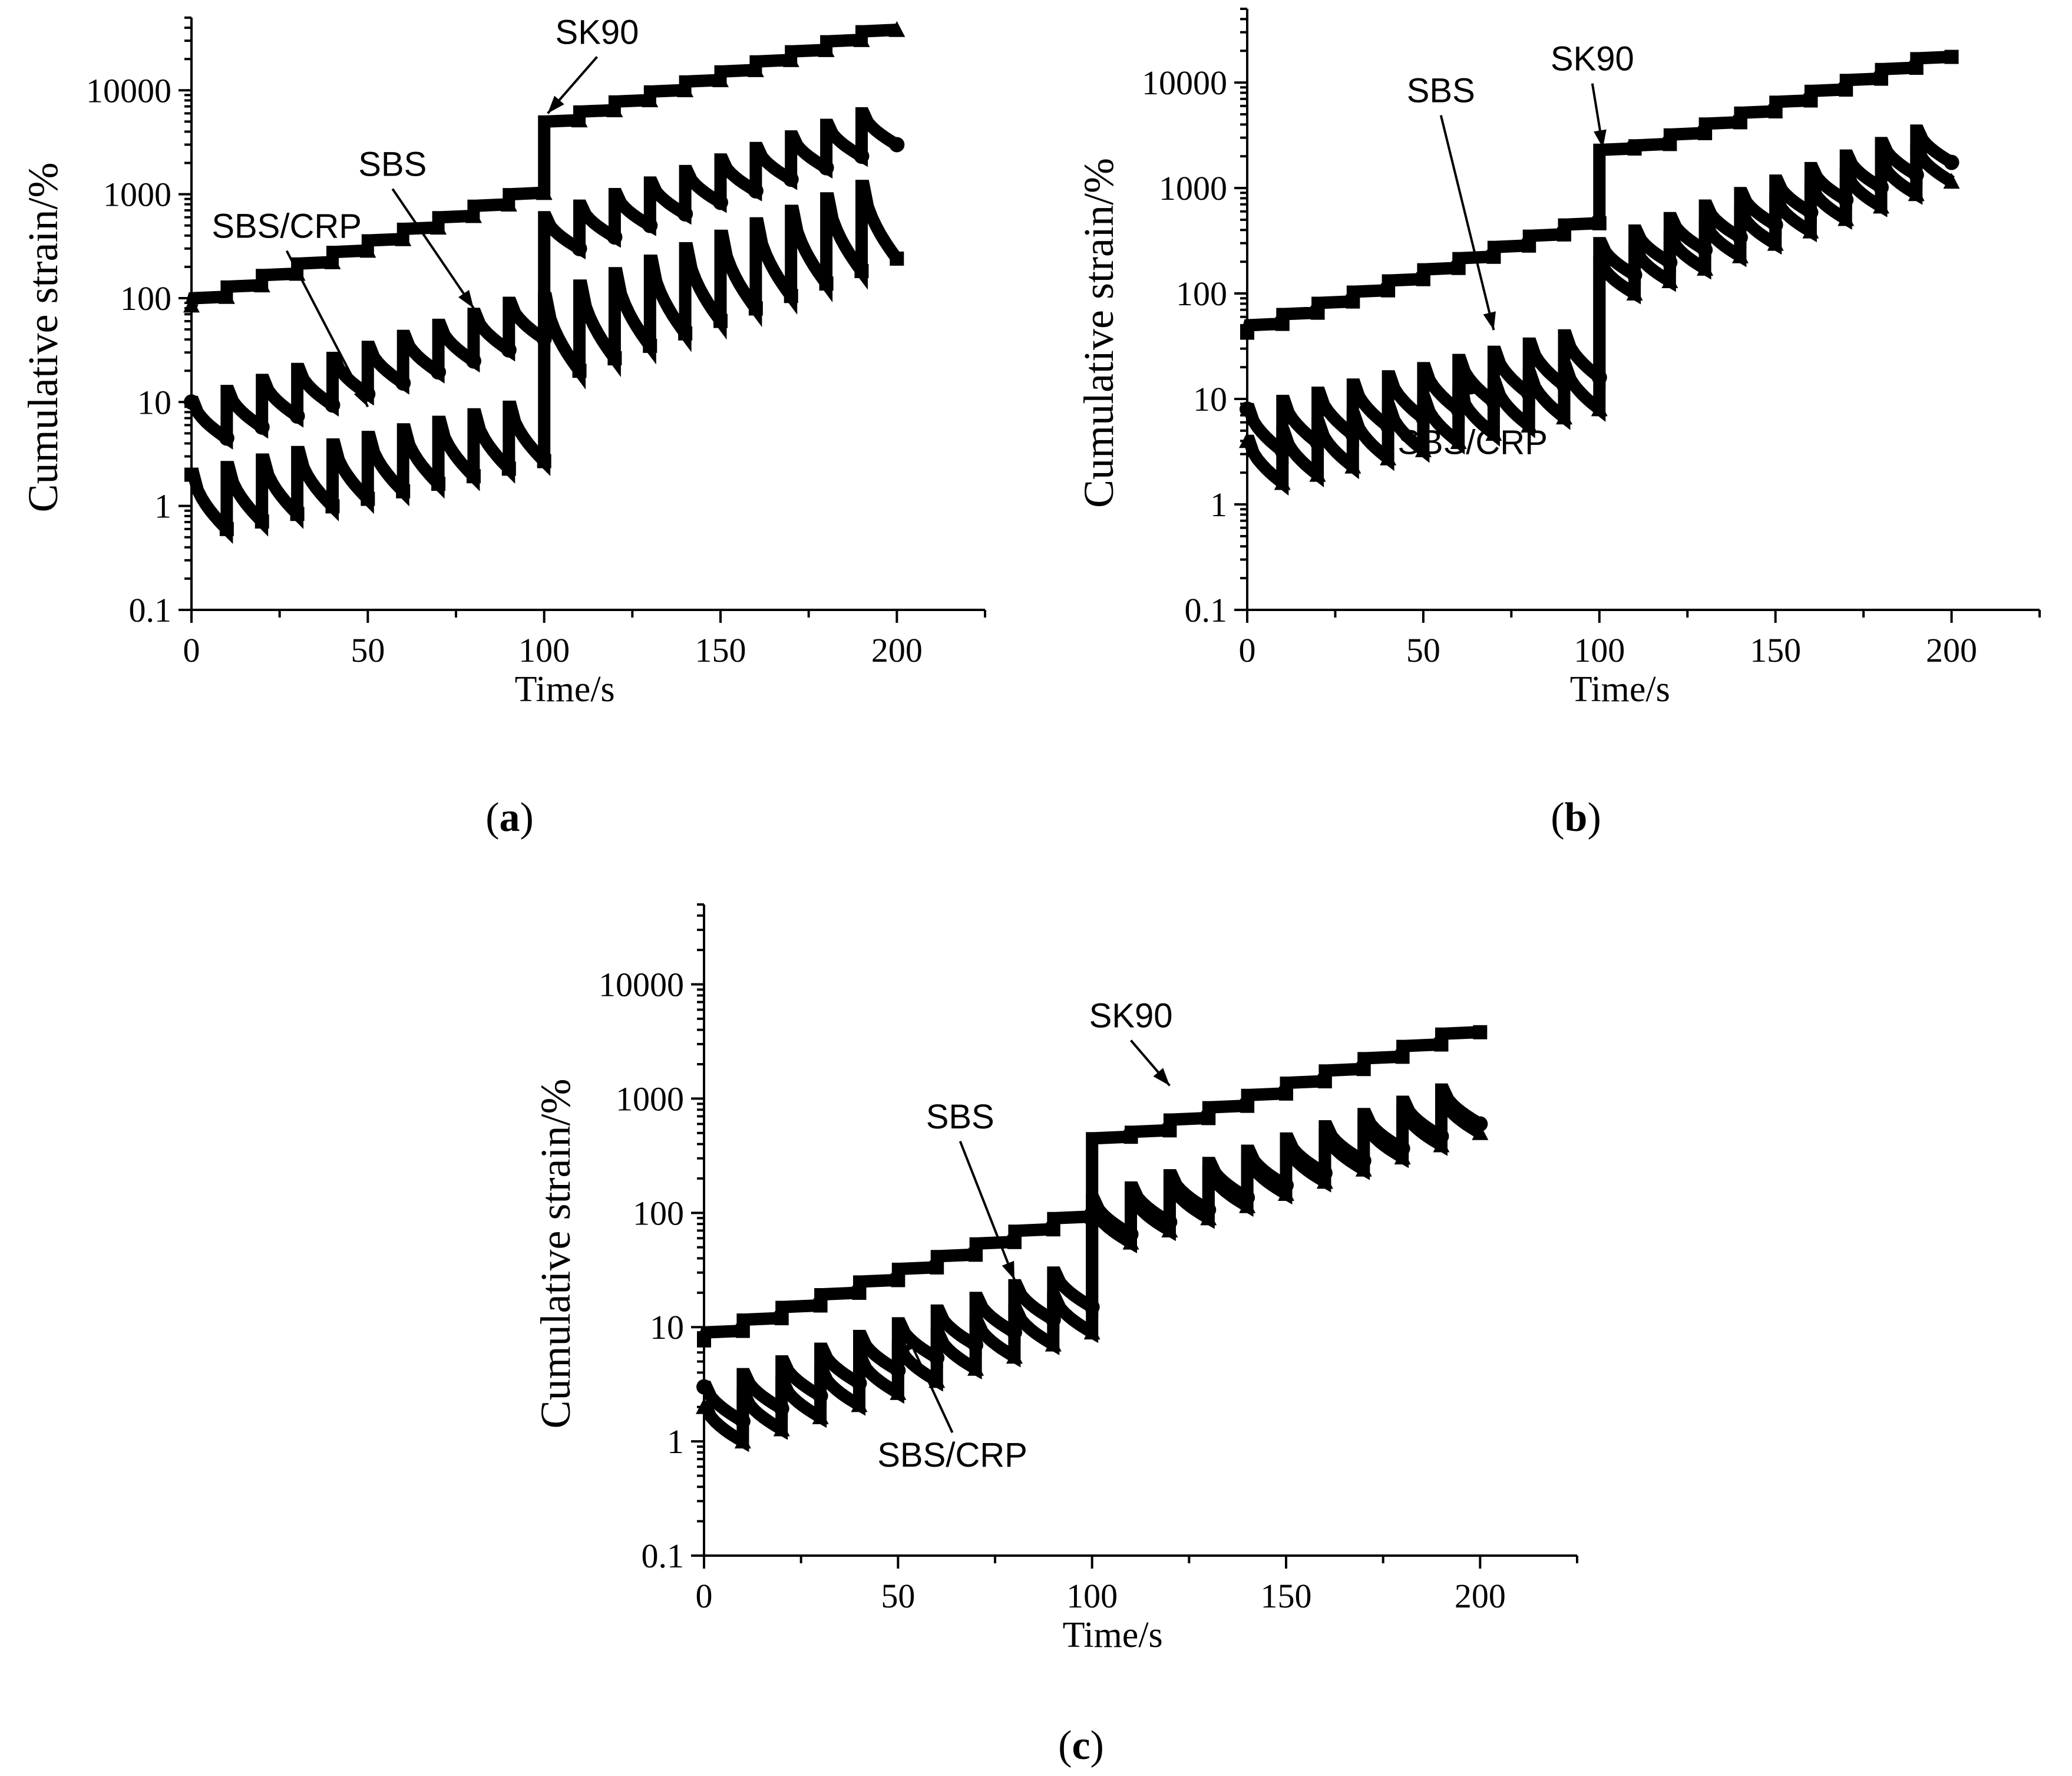  I want to click on y-axis-label: Cumulative strain/%, so click(43, 338).